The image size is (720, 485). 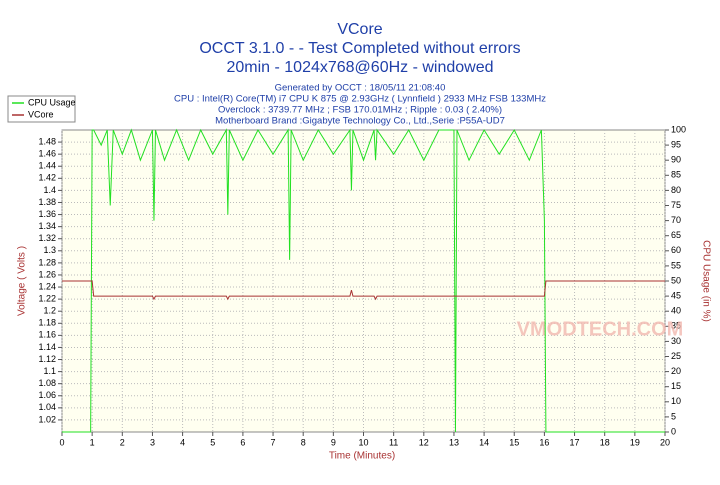 What do you see at coordinates (47, 202) in the screenshot?
I see `y-tick-label: 1.38` at bounding box center [47, 202].